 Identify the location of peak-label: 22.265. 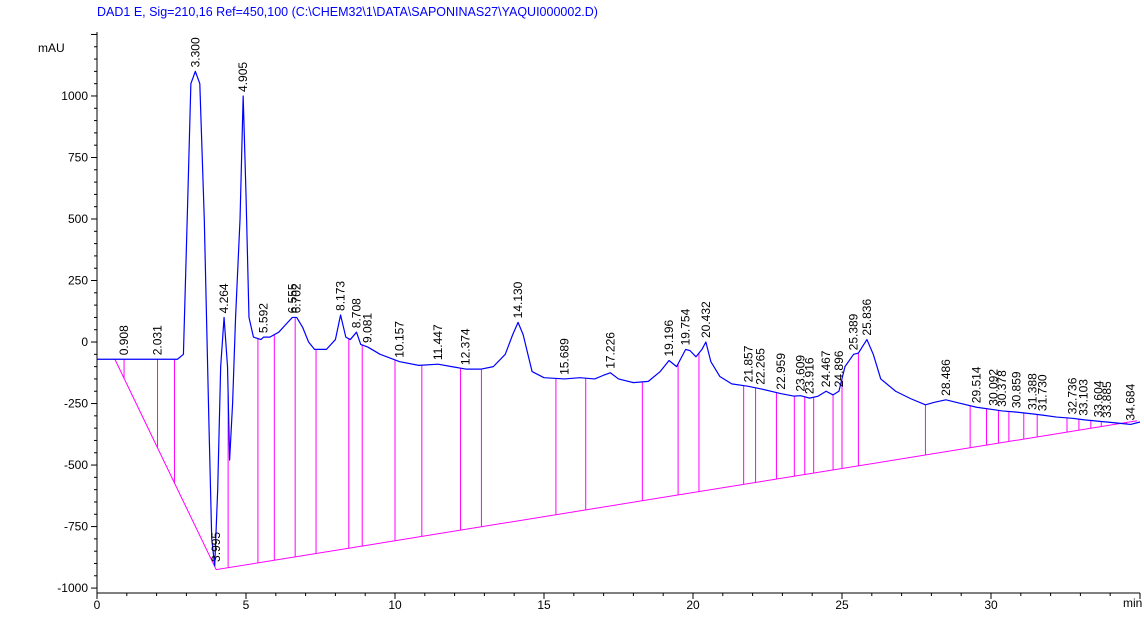
(760, 366).